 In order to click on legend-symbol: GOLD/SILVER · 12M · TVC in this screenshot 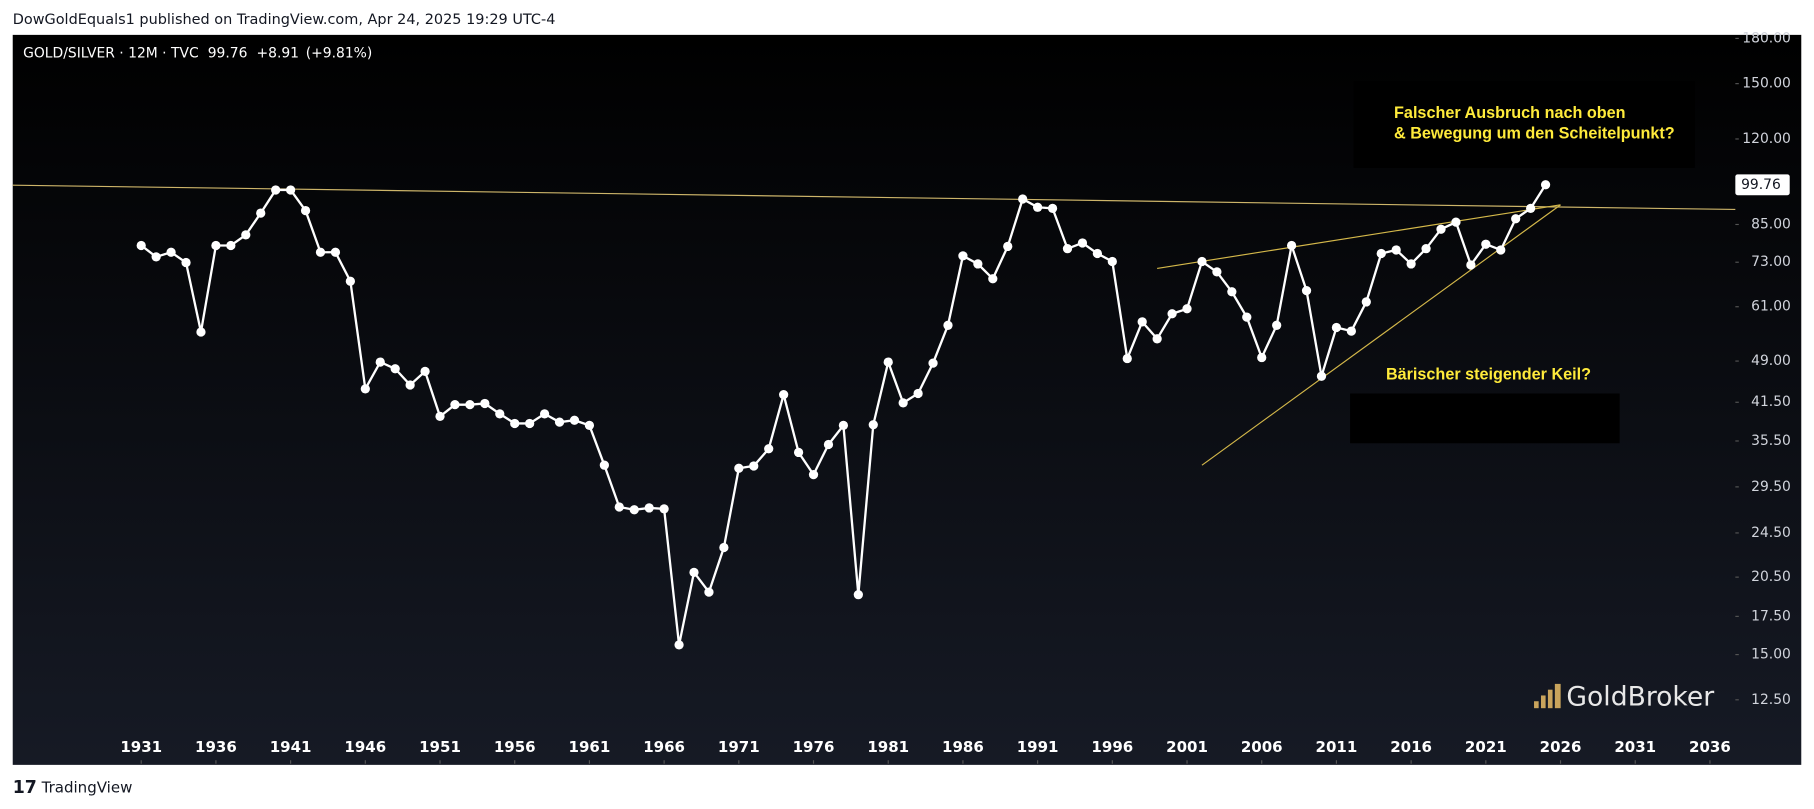, I will do `click(111, 53)`.